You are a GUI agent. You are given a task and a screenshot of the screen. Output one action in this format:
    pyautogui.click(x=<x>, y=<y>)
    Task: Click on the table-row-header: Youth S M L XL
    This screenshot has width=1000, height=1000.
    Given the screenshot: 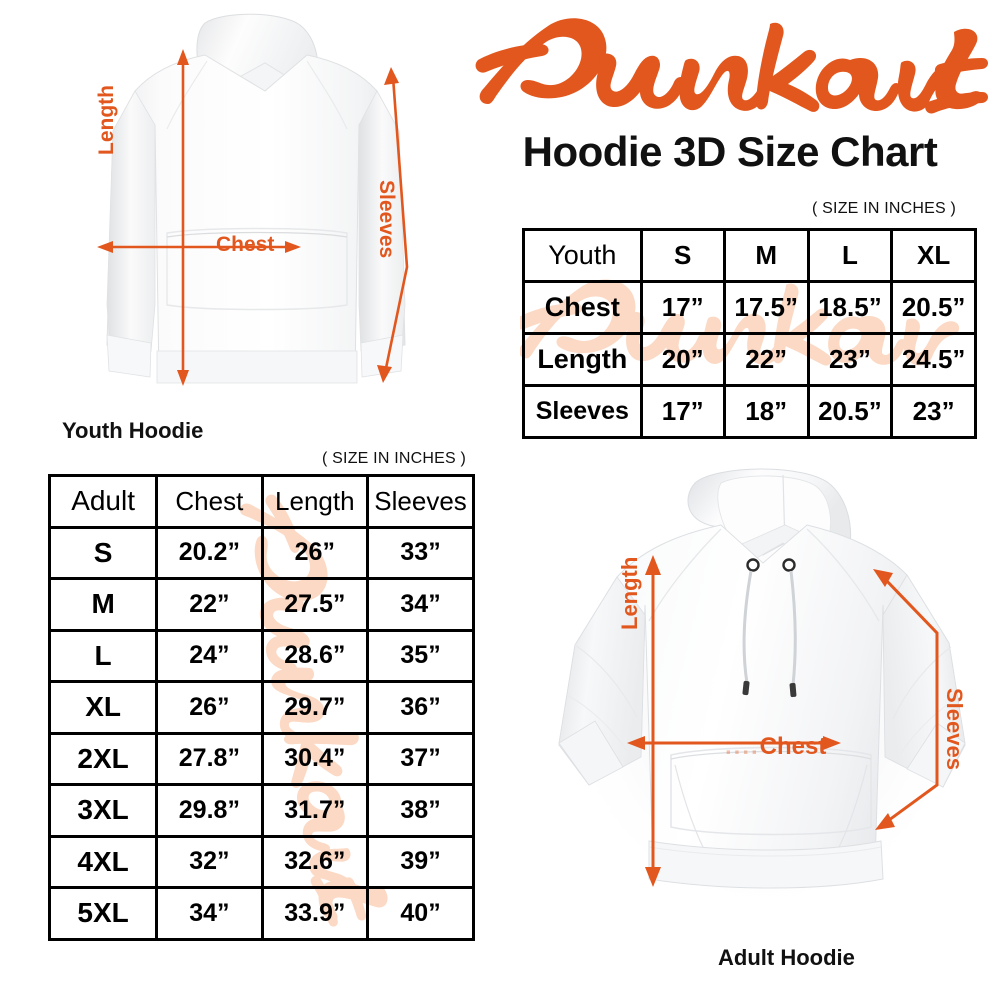 What is the action you would take?
    pyautogui.click(x=749, y=255)
    